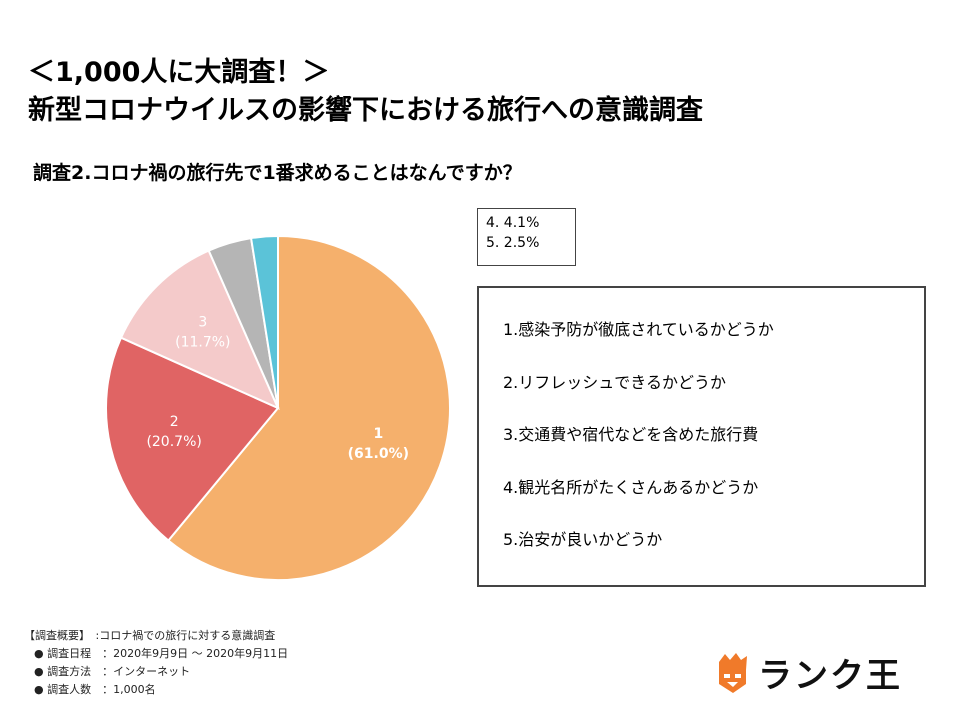 This screenshot has width=960, height=720. I want to click on option-3: 3.交通費や宿代などを含めた旅行費, so click(631, 434).